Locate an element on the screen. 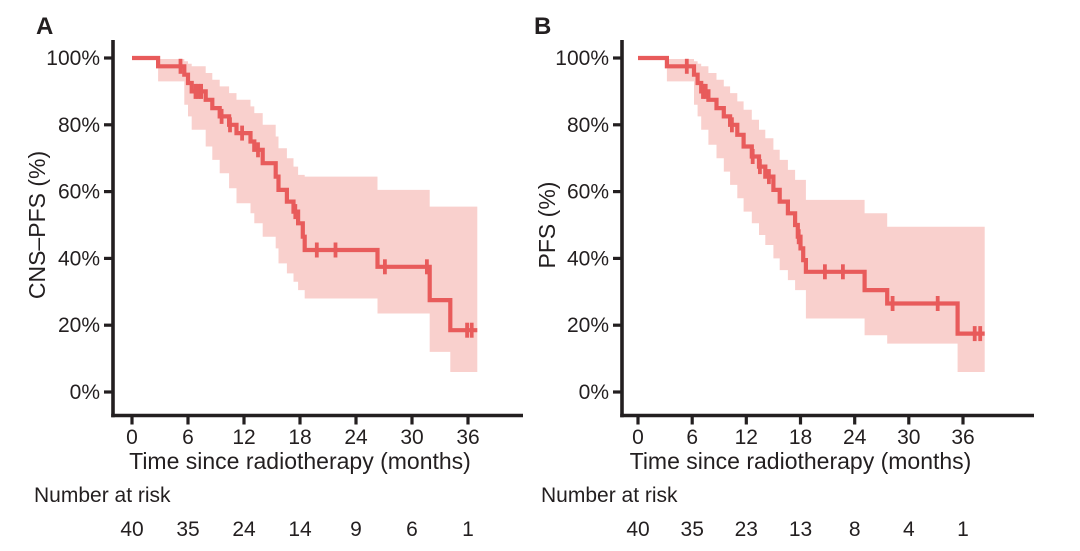  number-at-risk-value: 13 is located at coordinates (800, 529).